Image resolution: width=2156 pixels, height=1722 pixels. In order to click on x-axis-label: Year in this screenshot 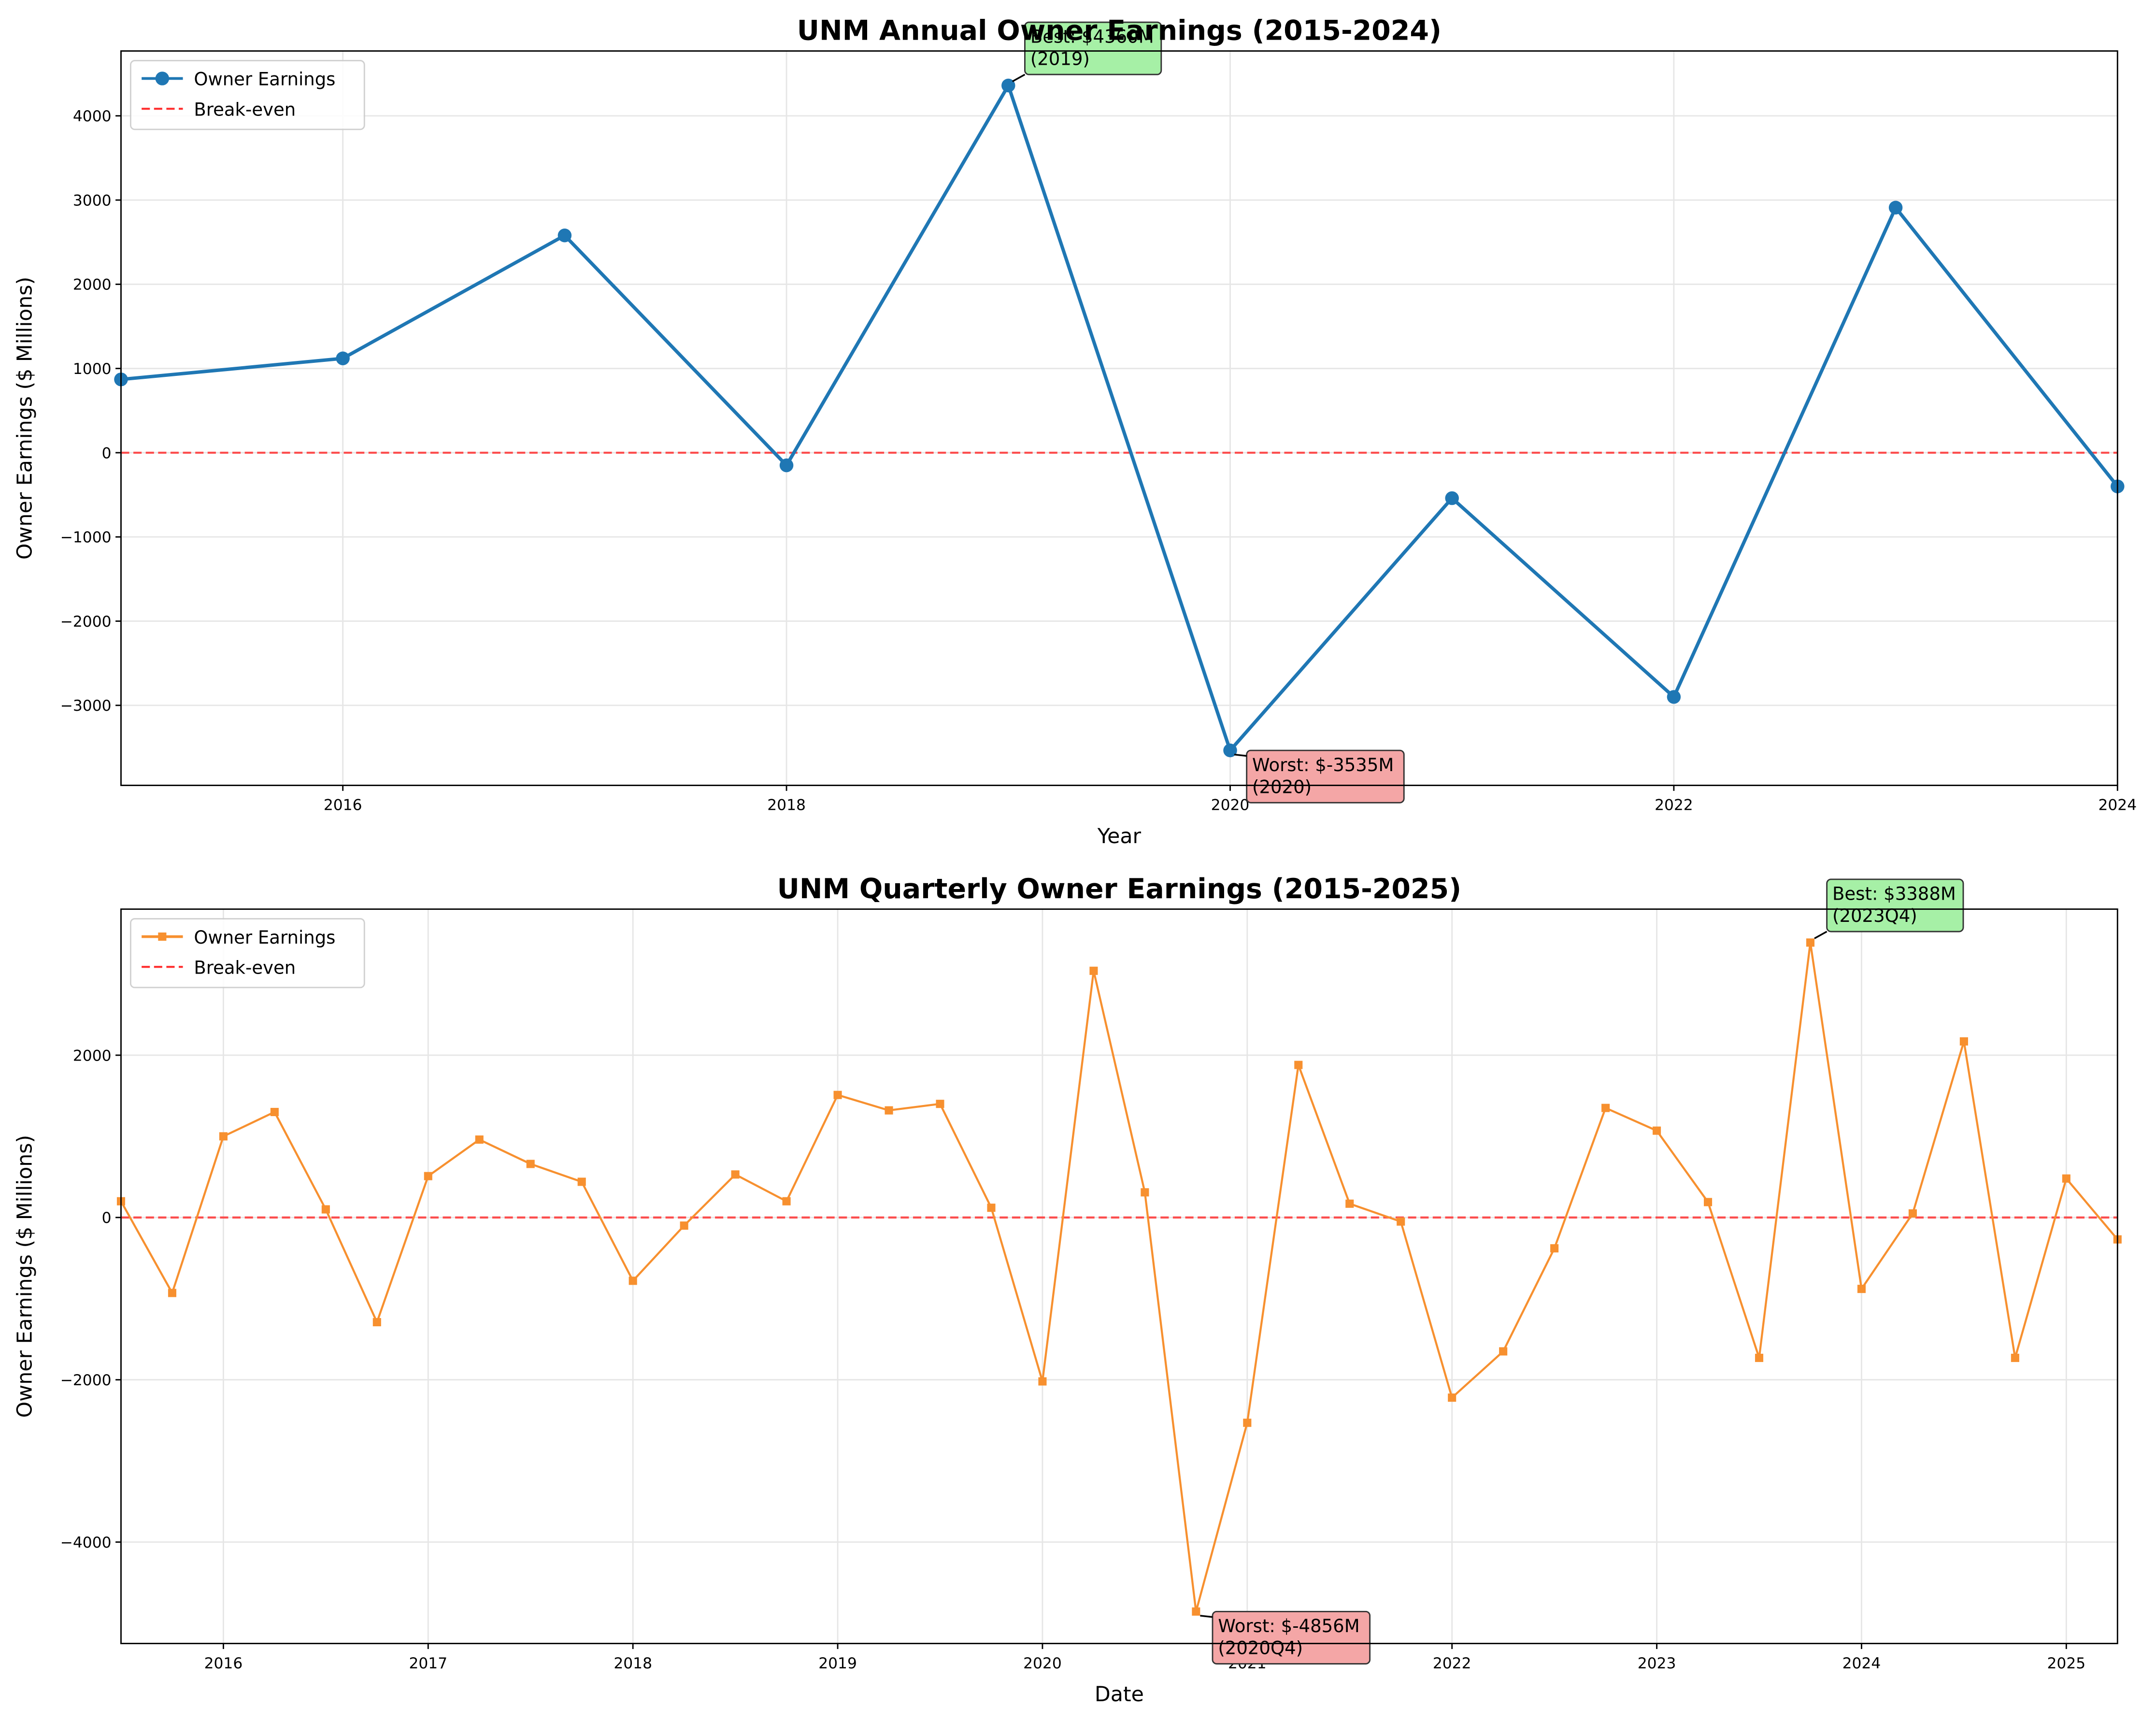, I will do `click(1119, 836)`.